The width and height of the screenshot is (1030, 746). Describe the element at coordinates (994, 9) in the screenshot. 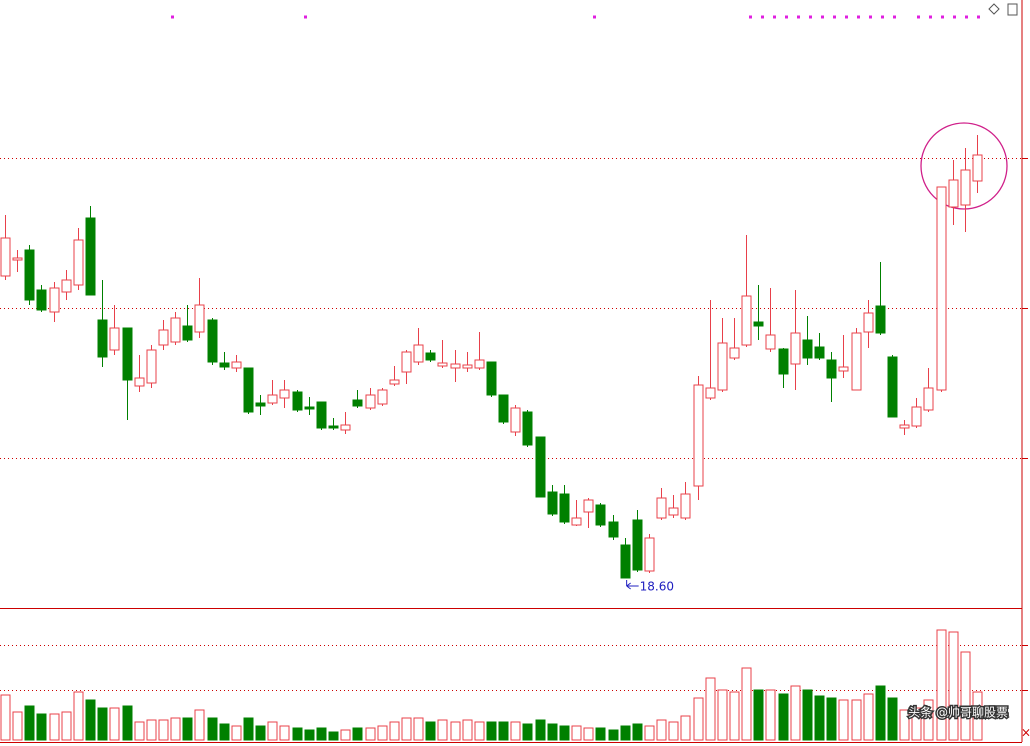

I see `icon-diamond` at that location.